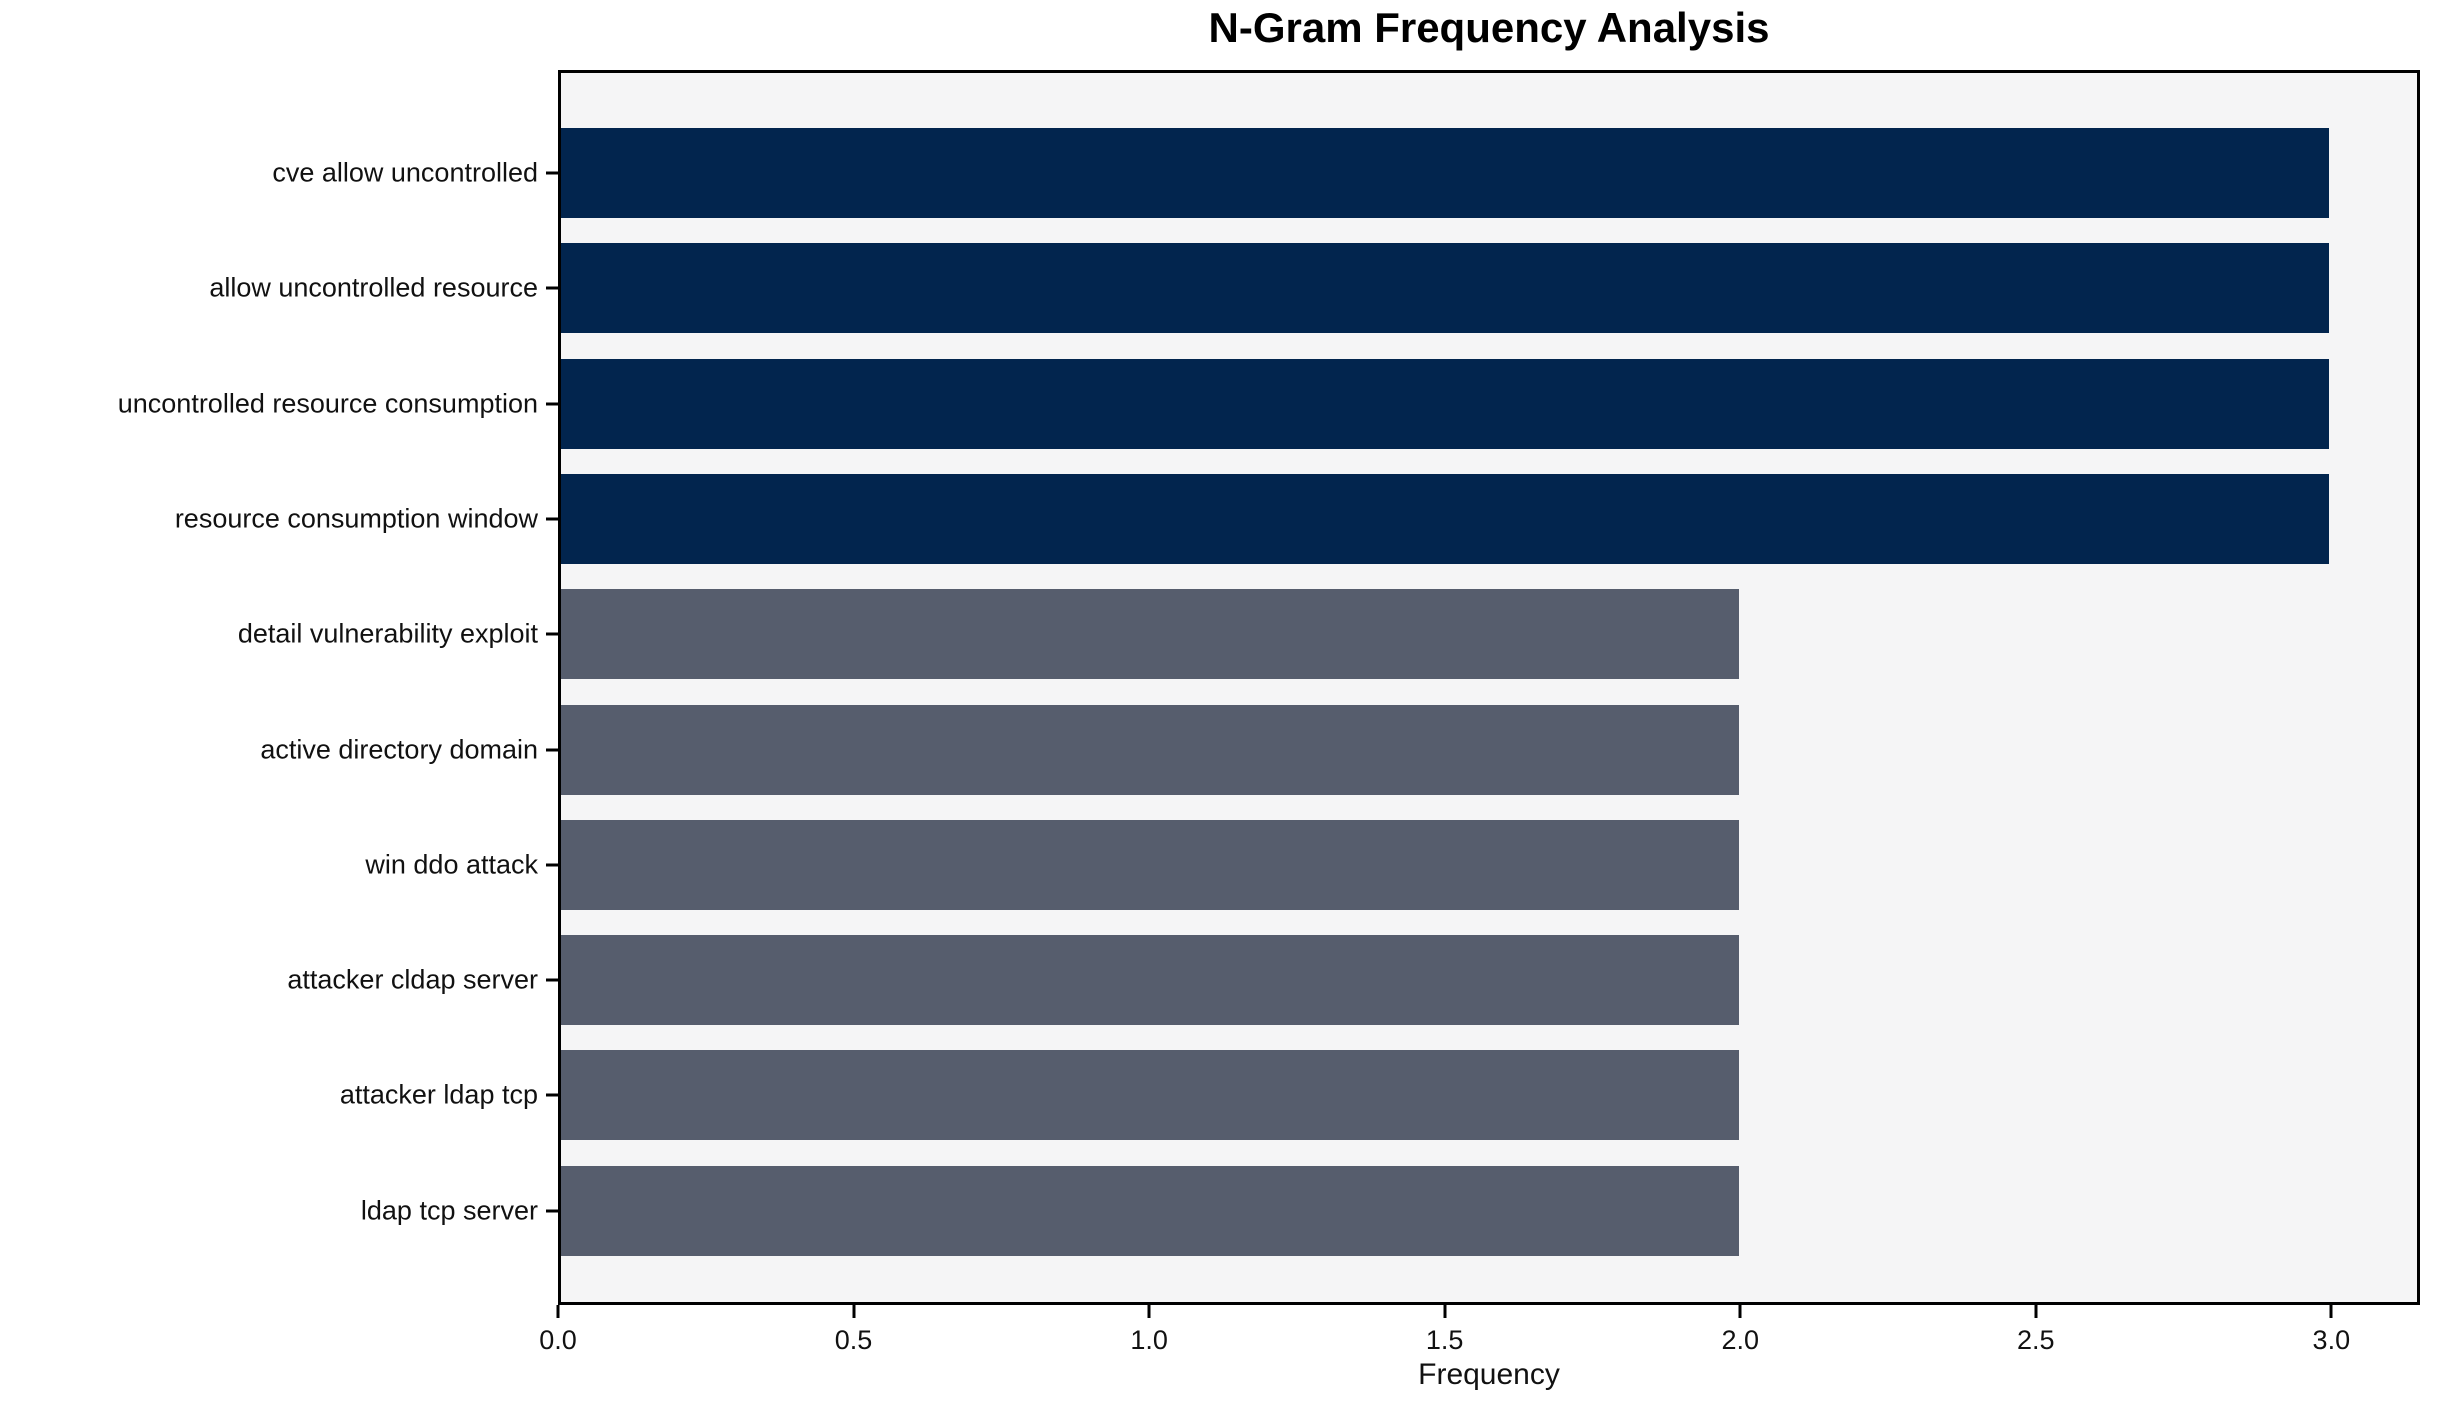 The image size is (2438, 1414). I want to click on x-tick-label: 0.0, so click(558, 1340).